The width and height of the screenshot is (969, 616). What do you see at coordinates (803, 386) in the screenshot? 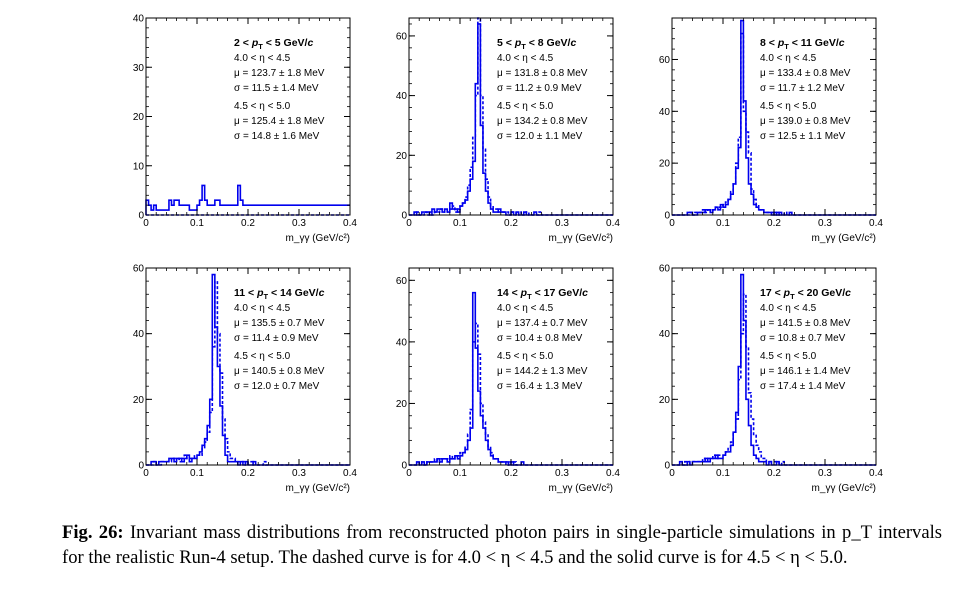
I see `legend-line: σ = 17.4 ± 1.4 MeV` at bounding box center [803, 386].